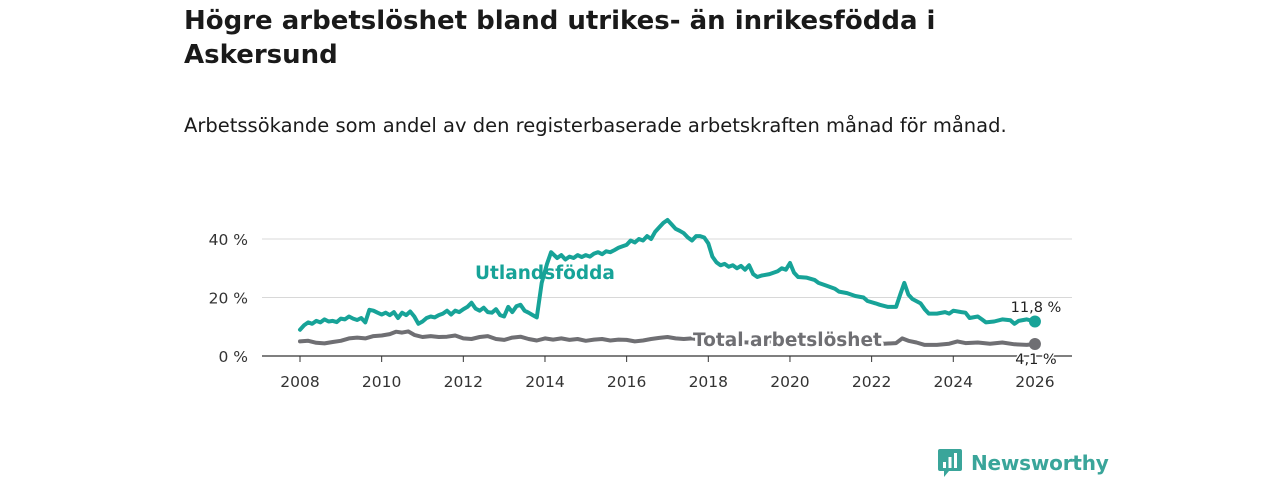  Describe the element at coordinates (1040, 463) in the screenshot. I see `brand-name: Newsworthy` at that location.